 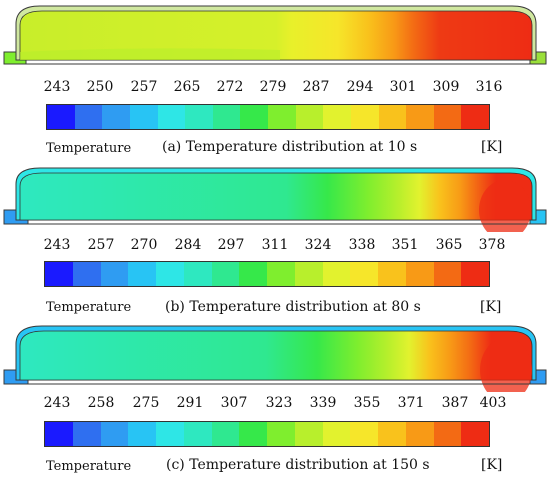 I want to click on tick-label: 309, so click(x=446, y=87).